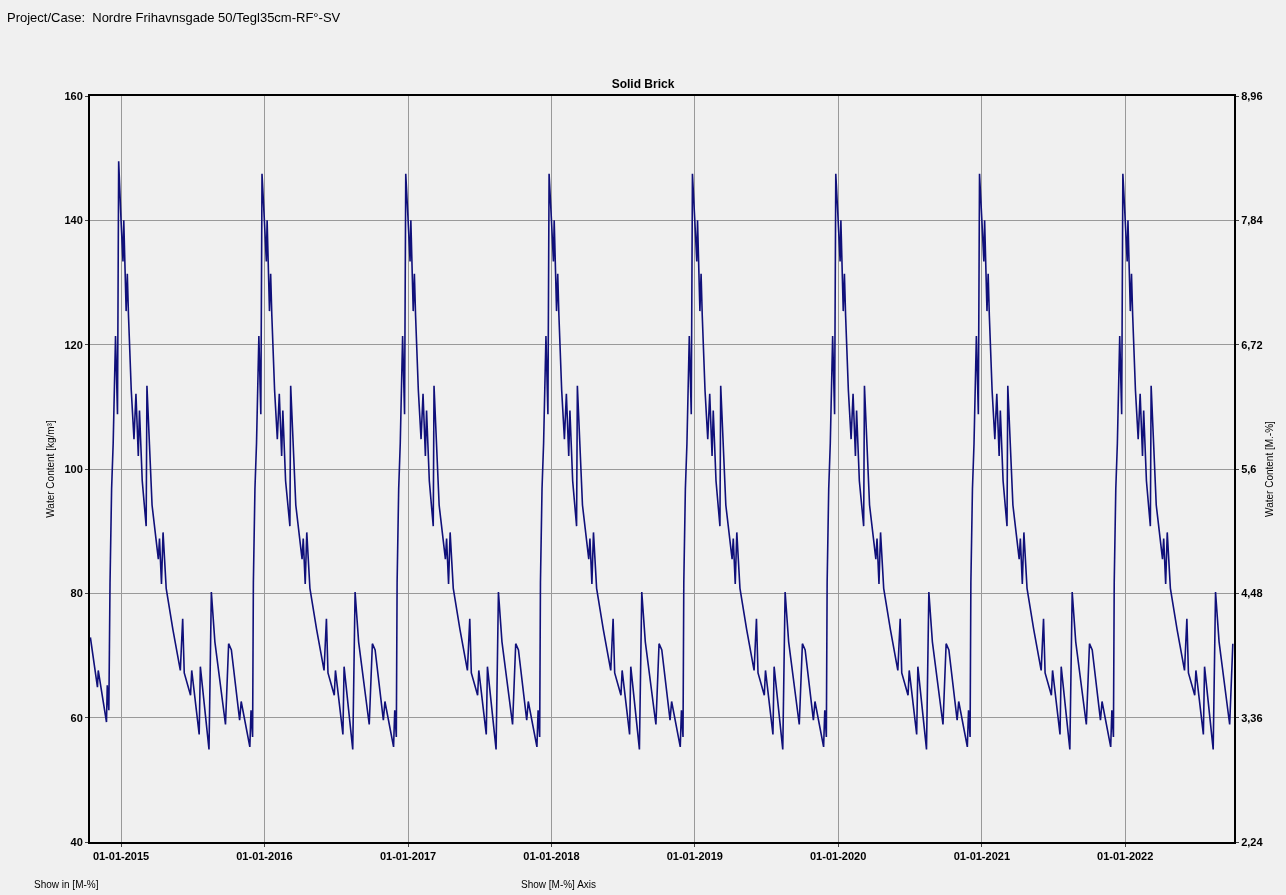 The height and width of the screenshot is (895, 1286). I want to click on y2-tick-label: 6,72, so click(1252, 344).